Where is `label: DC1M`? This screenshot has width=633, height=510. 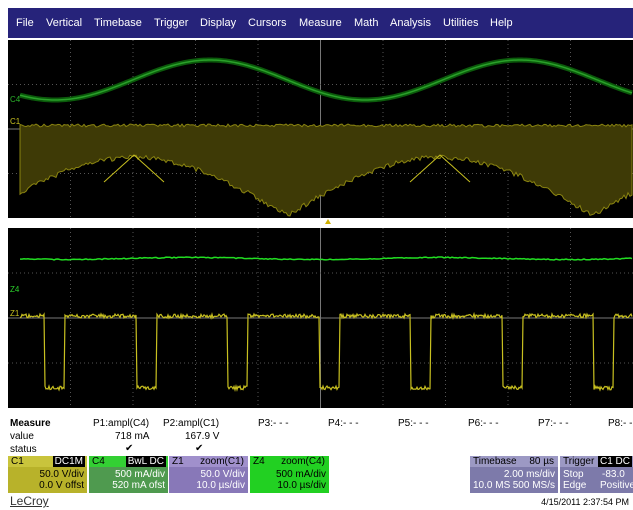
label: DC1M is located at coordinates (69, 461).